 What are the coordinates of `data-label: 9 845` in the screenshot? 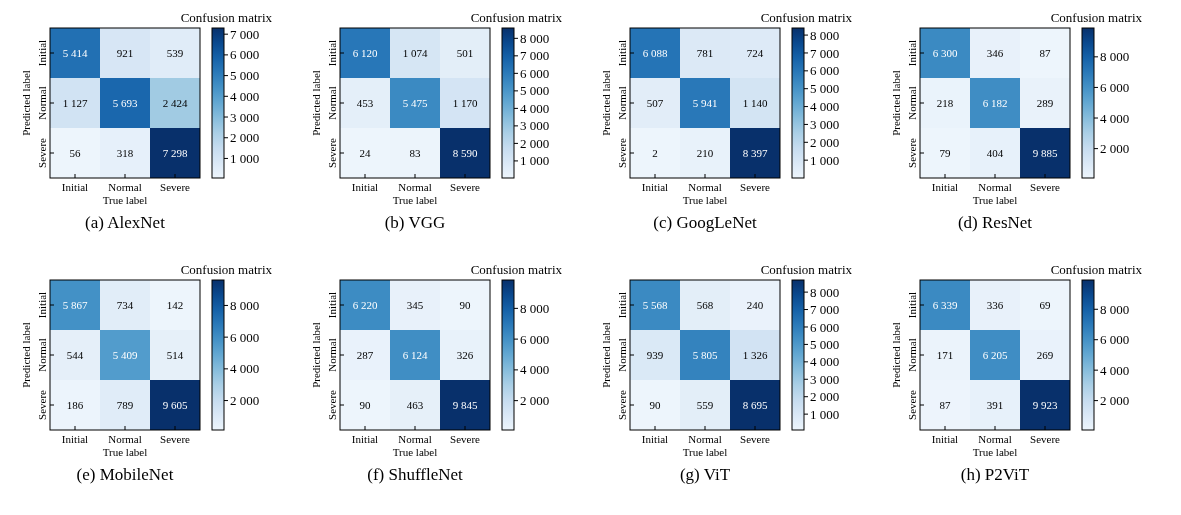 It's located at (465, 404).